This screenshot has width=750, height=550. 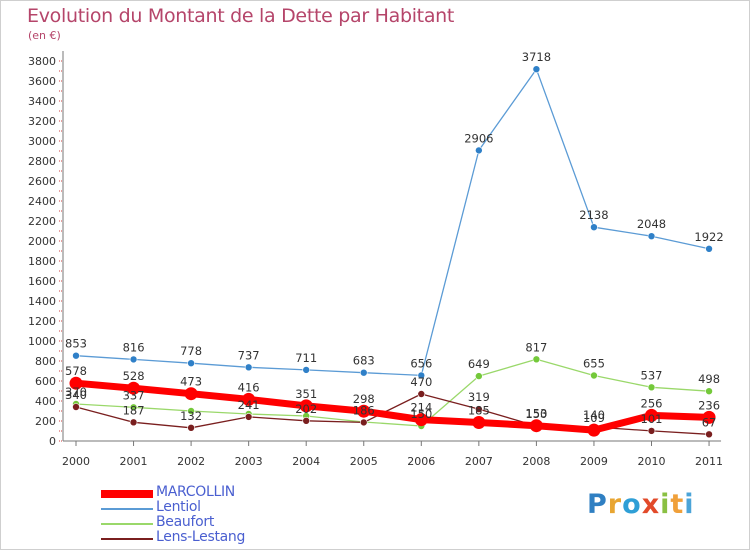 What do you see at coordinates (249, 405) in the screenshot?
I see `data-label: 241` at bounding box center [249, 405].